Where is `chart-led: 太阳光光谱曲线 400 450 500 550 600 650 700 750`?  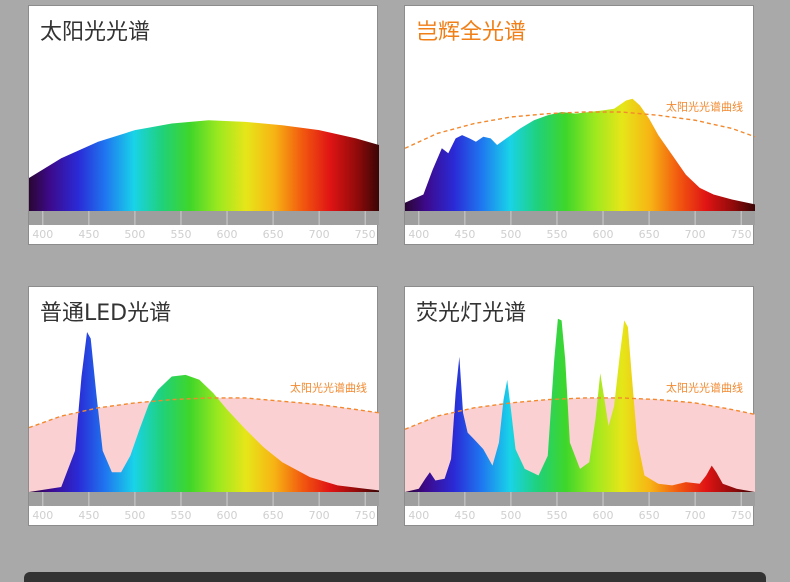 chart-led: 太阳光光谱曲线 400 450 500 550 600 650 700 750 is located at coordinates (204, 426).